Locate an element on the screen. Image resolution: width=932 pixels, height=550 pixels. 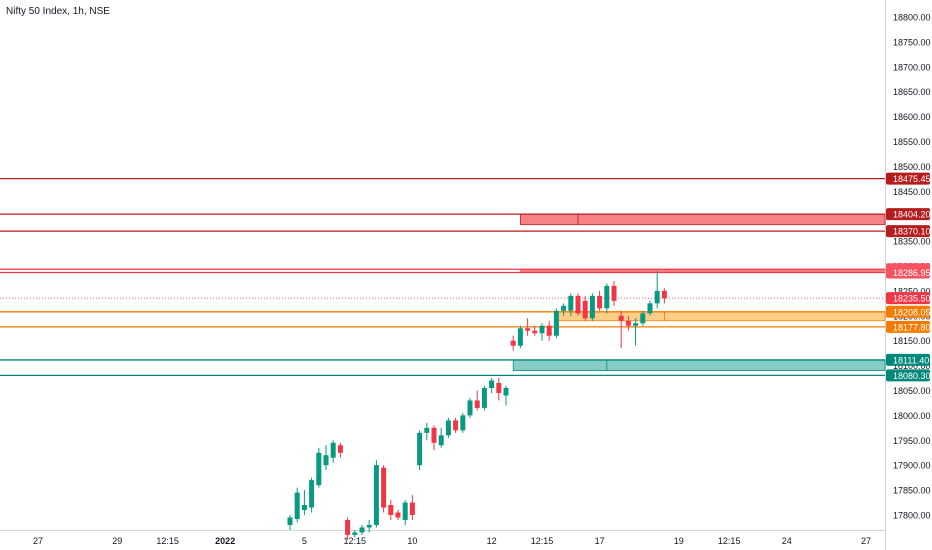
y-tick-label: 18000.00 is located at coordinates (912, 416).